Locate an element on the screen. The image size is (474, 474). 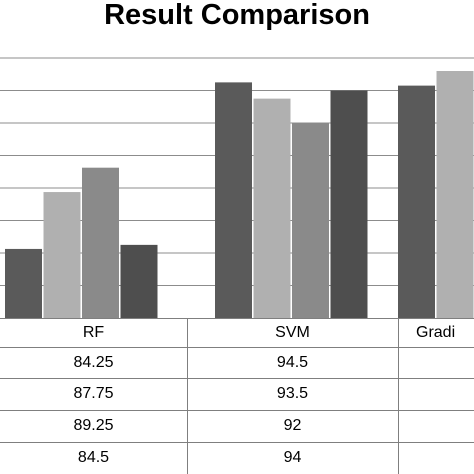
table-cell-value: 84.25 is located at coordinates (93, 362).